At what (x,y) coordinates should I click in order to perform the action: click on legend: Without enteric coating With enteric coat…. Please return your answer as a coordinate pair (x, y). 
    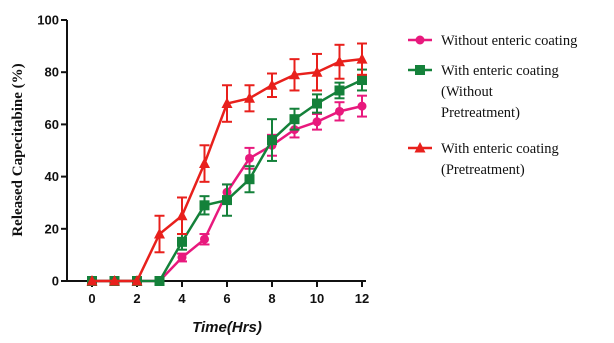
    Looking at the image, I should click on (492, 105).